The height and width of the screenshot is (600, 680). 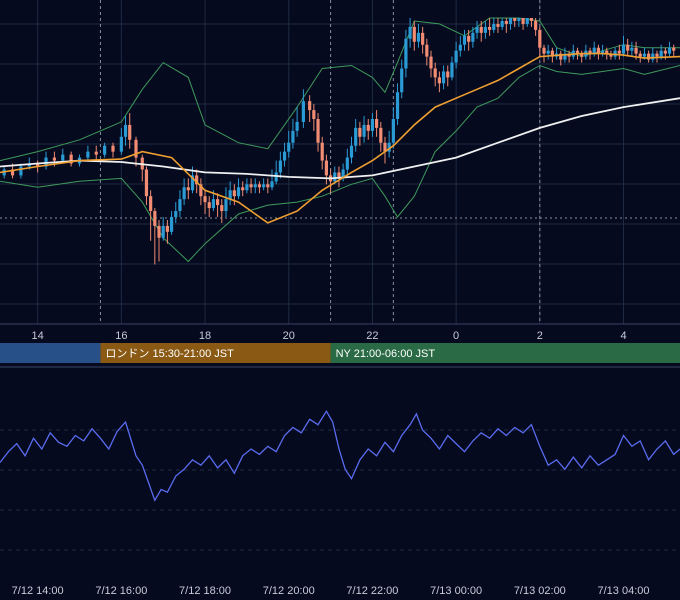 I want to click on time-x-tick-label: 7/12 16:00, so click(x=121, y=591).